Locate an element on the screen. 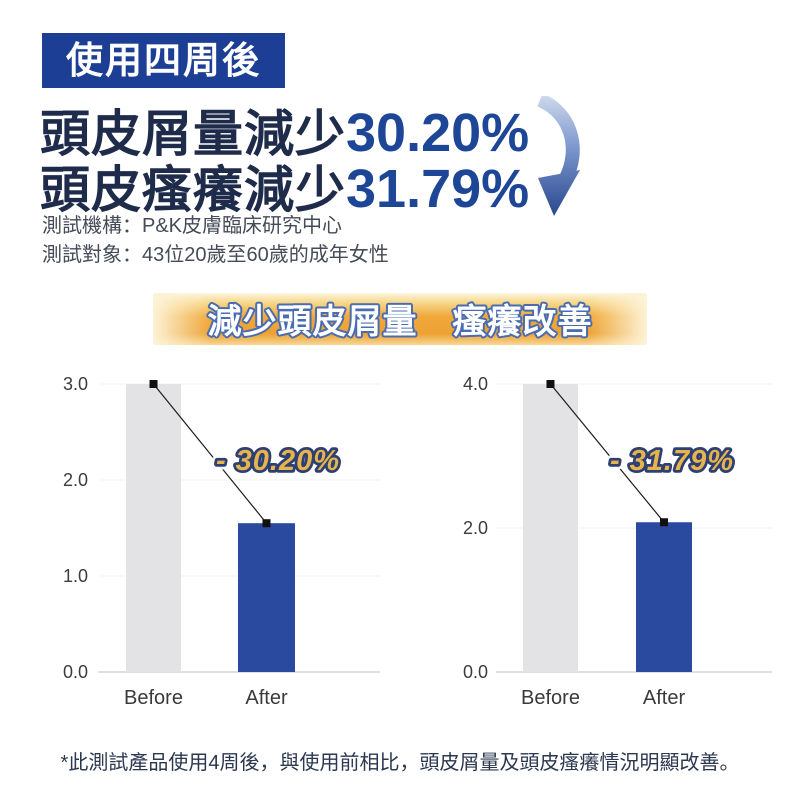 Image resolution: width=800 pixels, height=800 pixels. annotation-label: - 31.79% is located at coordinates (672, 461).